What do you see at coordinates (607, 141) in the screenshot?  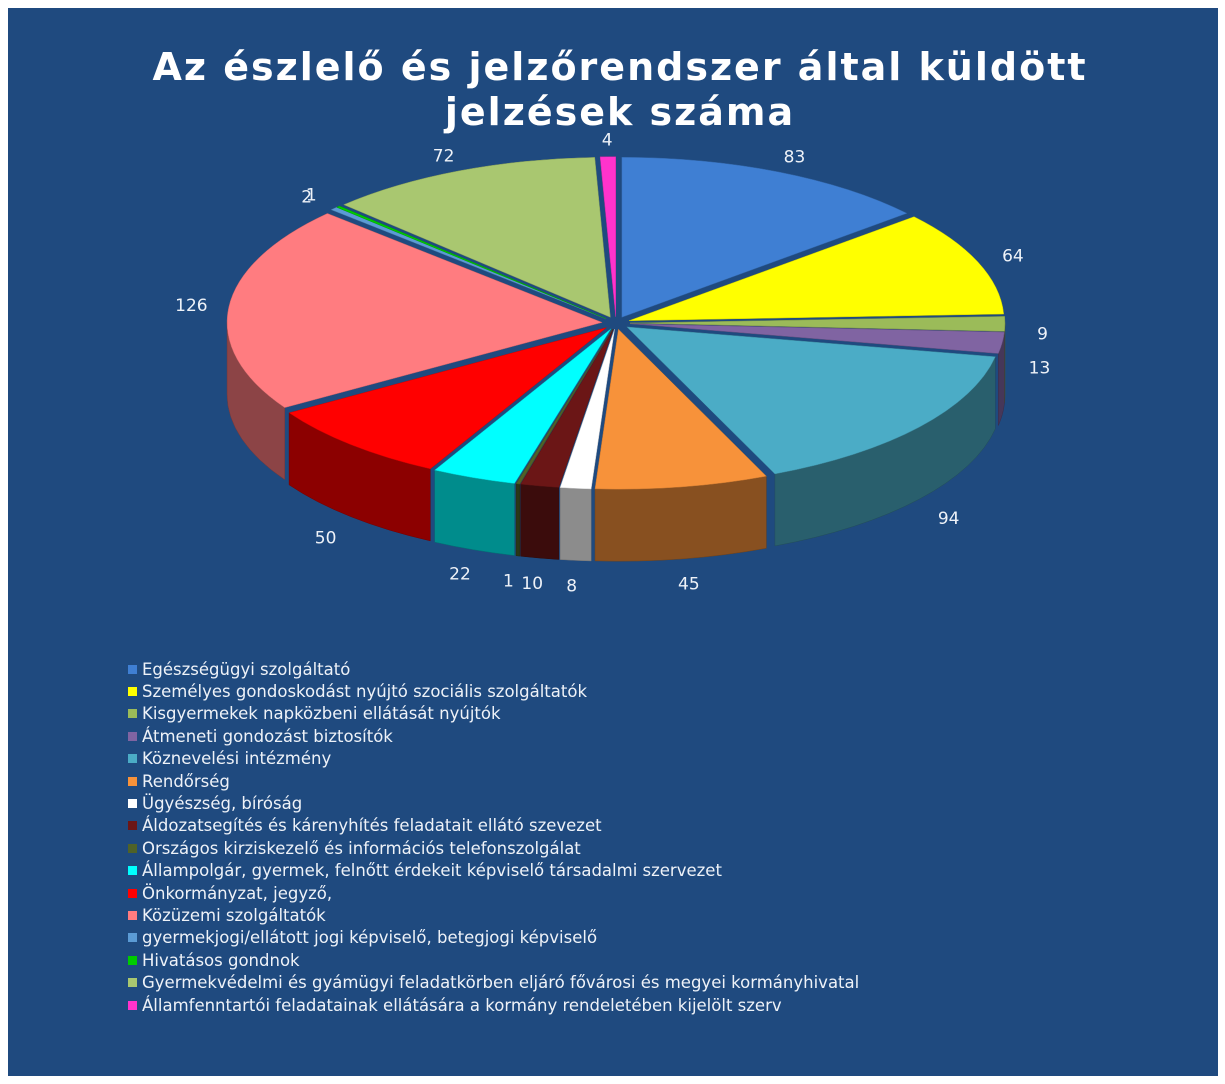 I see `data-label: 4` at bounding box center [607, 141].